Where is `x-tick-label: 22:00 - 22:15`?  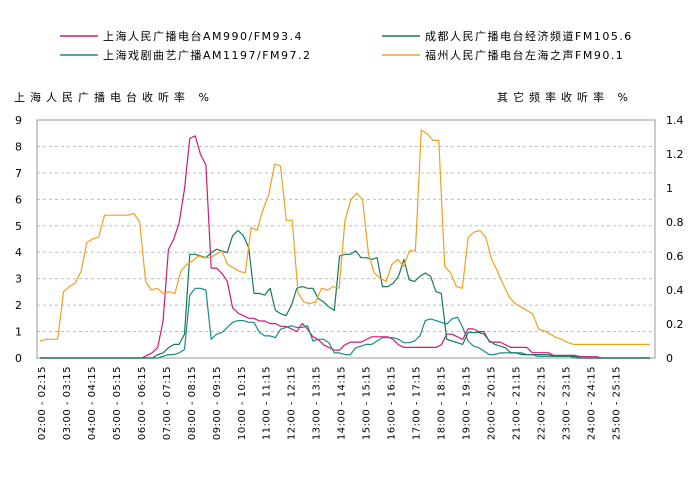 x-tick-label: 22:00 - 22:15 is located at coordinates (541, 403).